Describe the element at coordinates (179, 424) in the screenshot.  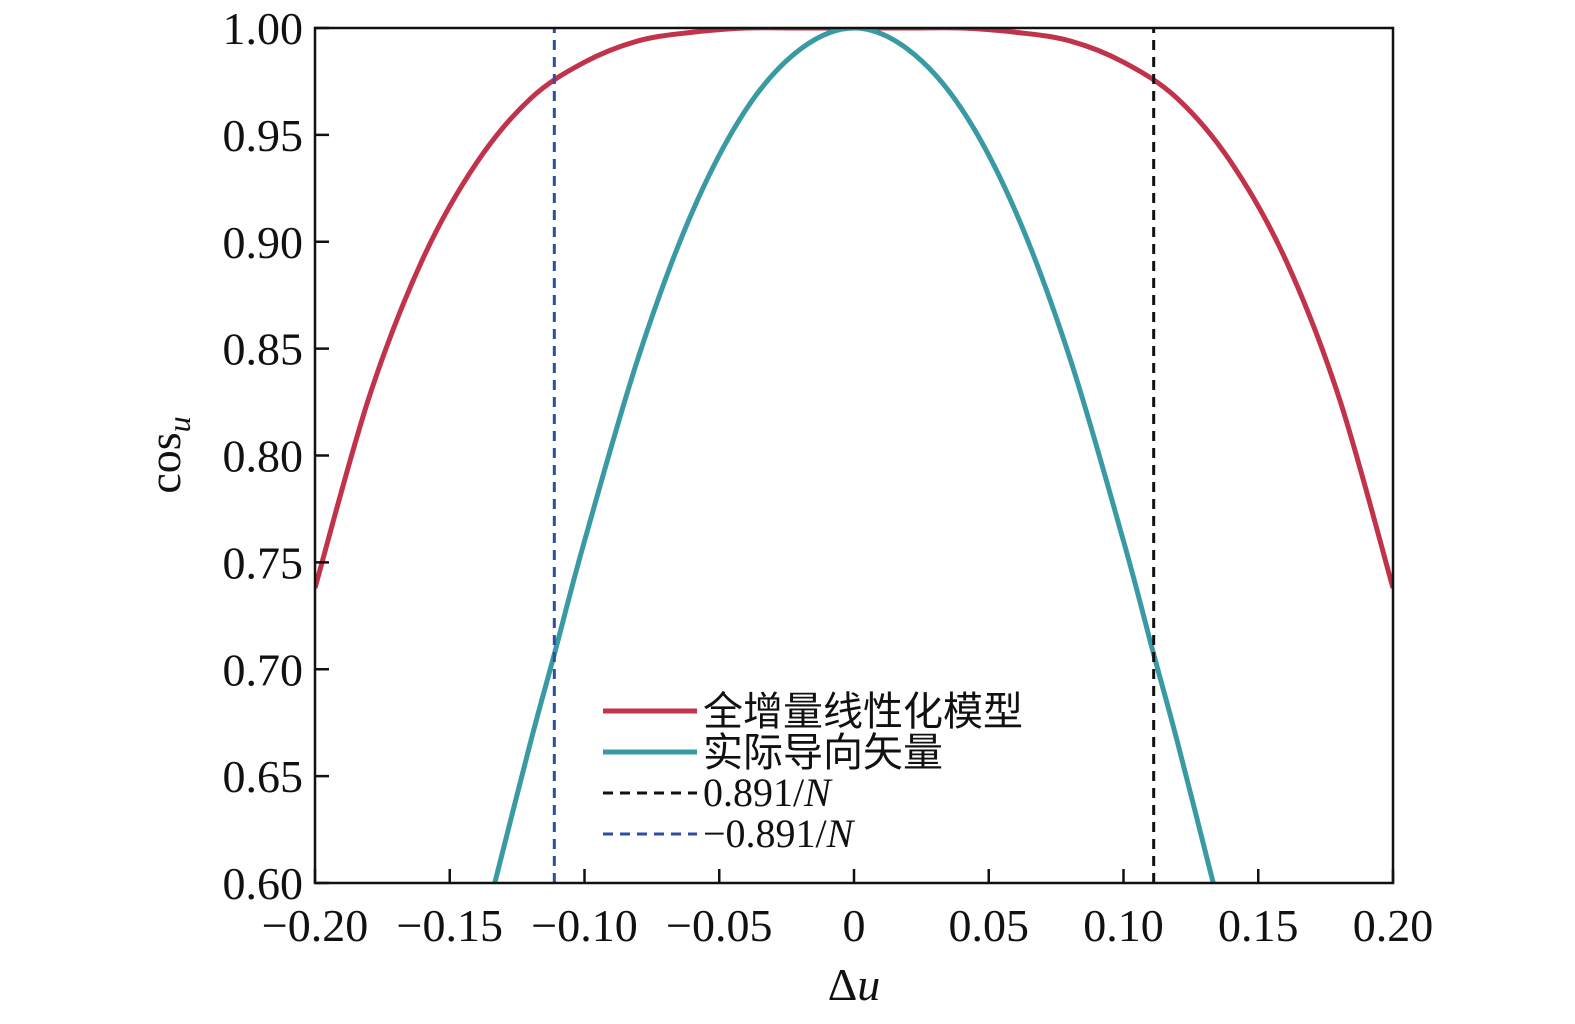
I see `y-axis-label-sub: u` at that location.